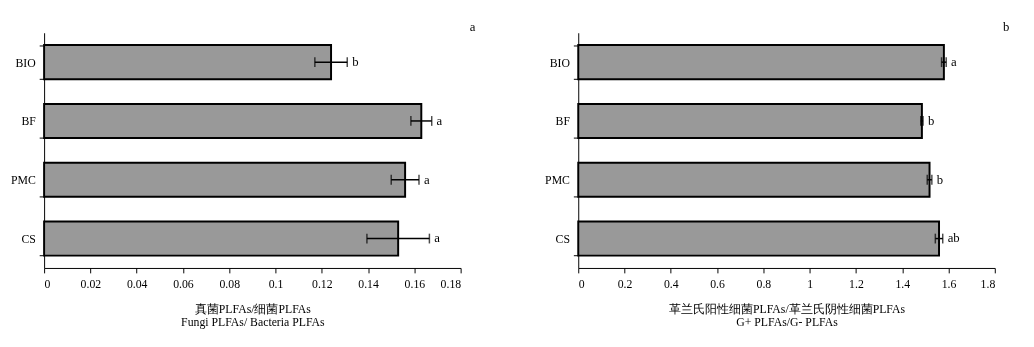 This screenshot has width=1034, height=347. What do you see at coordinates (718, 285) in the screenshot?
I see `x-tick-label: 0.6` at bounding box center [718, 285].